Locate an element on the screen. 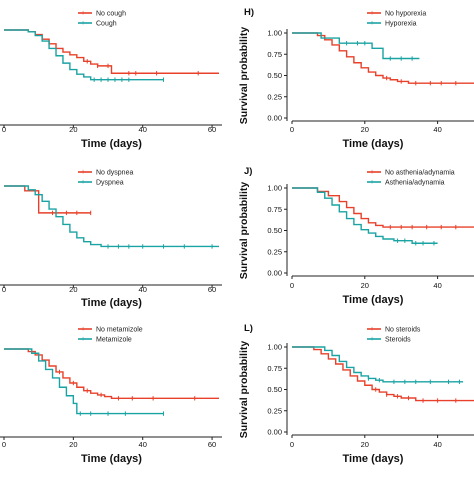 This screenshot has width=474, height=479. panel-label-j: J) is located at coordinates (248, 171).